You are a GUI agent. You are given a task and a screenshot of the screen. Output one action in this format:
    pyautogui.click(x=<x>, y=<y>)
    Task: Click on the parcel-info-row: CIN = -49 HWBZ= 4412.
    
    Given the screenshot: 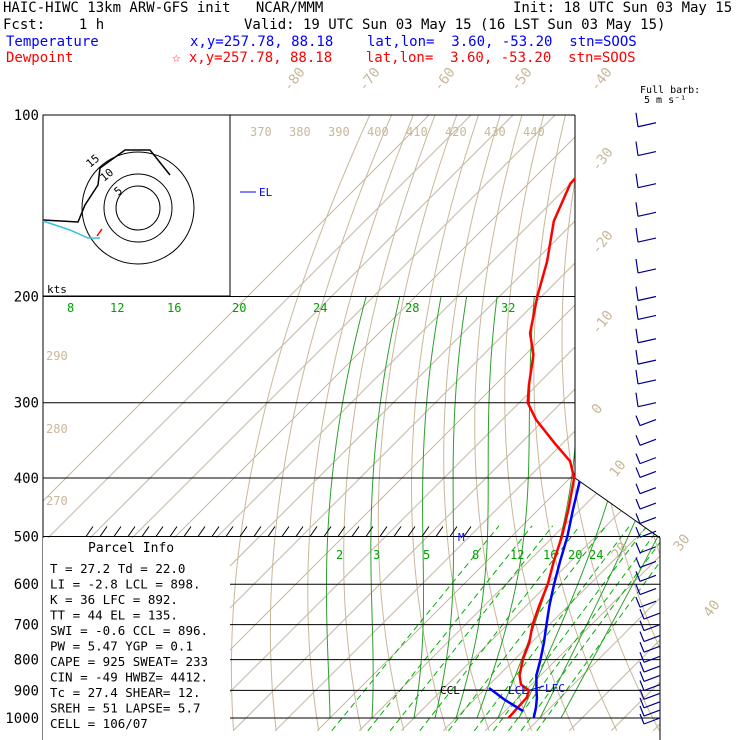 What is the action you would take?
    pyautogui.click(x=129, y=677)
    